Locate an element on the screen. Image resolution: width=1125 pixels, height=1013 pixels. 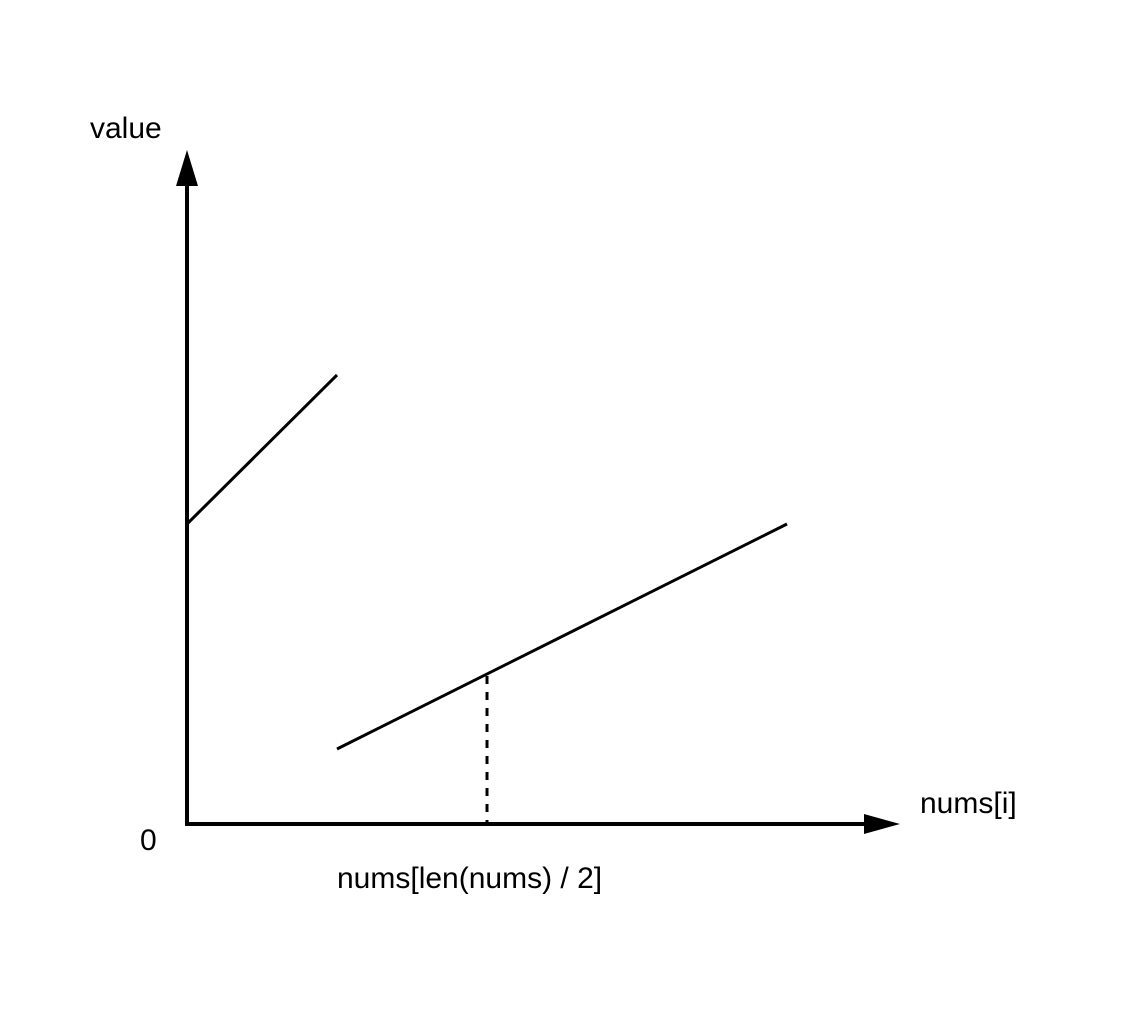
y-axis-arrow-icon is located at coordinates (187, 168).